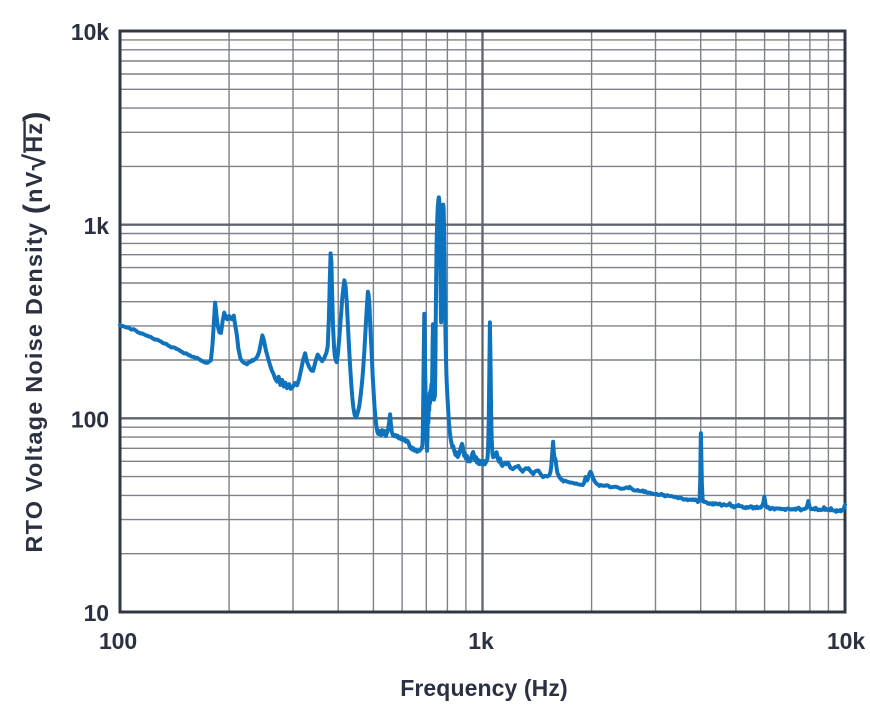 The height and width of the screenshot is (717, 870). Describe the element at coordinates (35, 331) in the screenshot. I see `svg-text:RTO Voltage Noise Density (nV√: RTO Voltage Noise Density (nV√Hz)` at that location.